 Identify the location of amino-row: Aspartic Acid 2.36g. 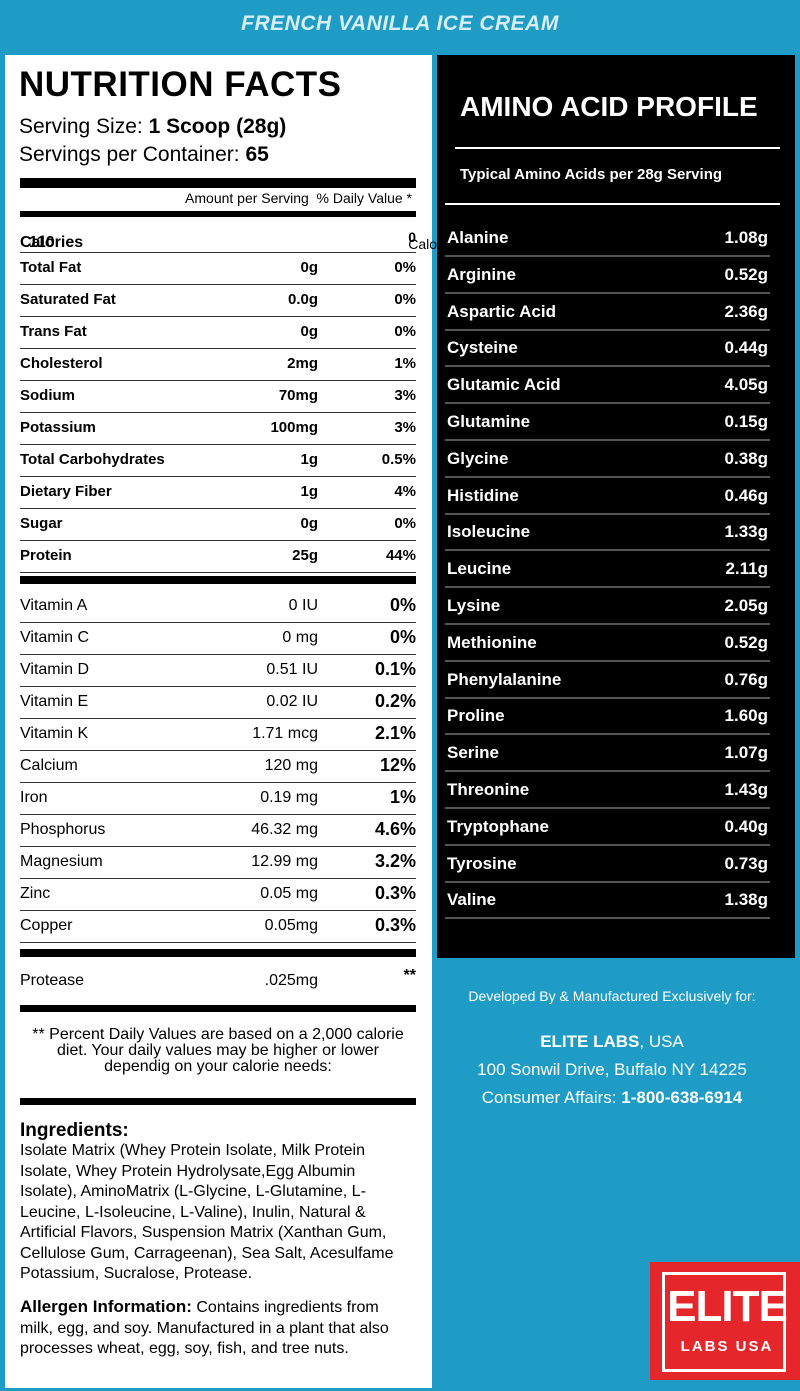
(607, 312).